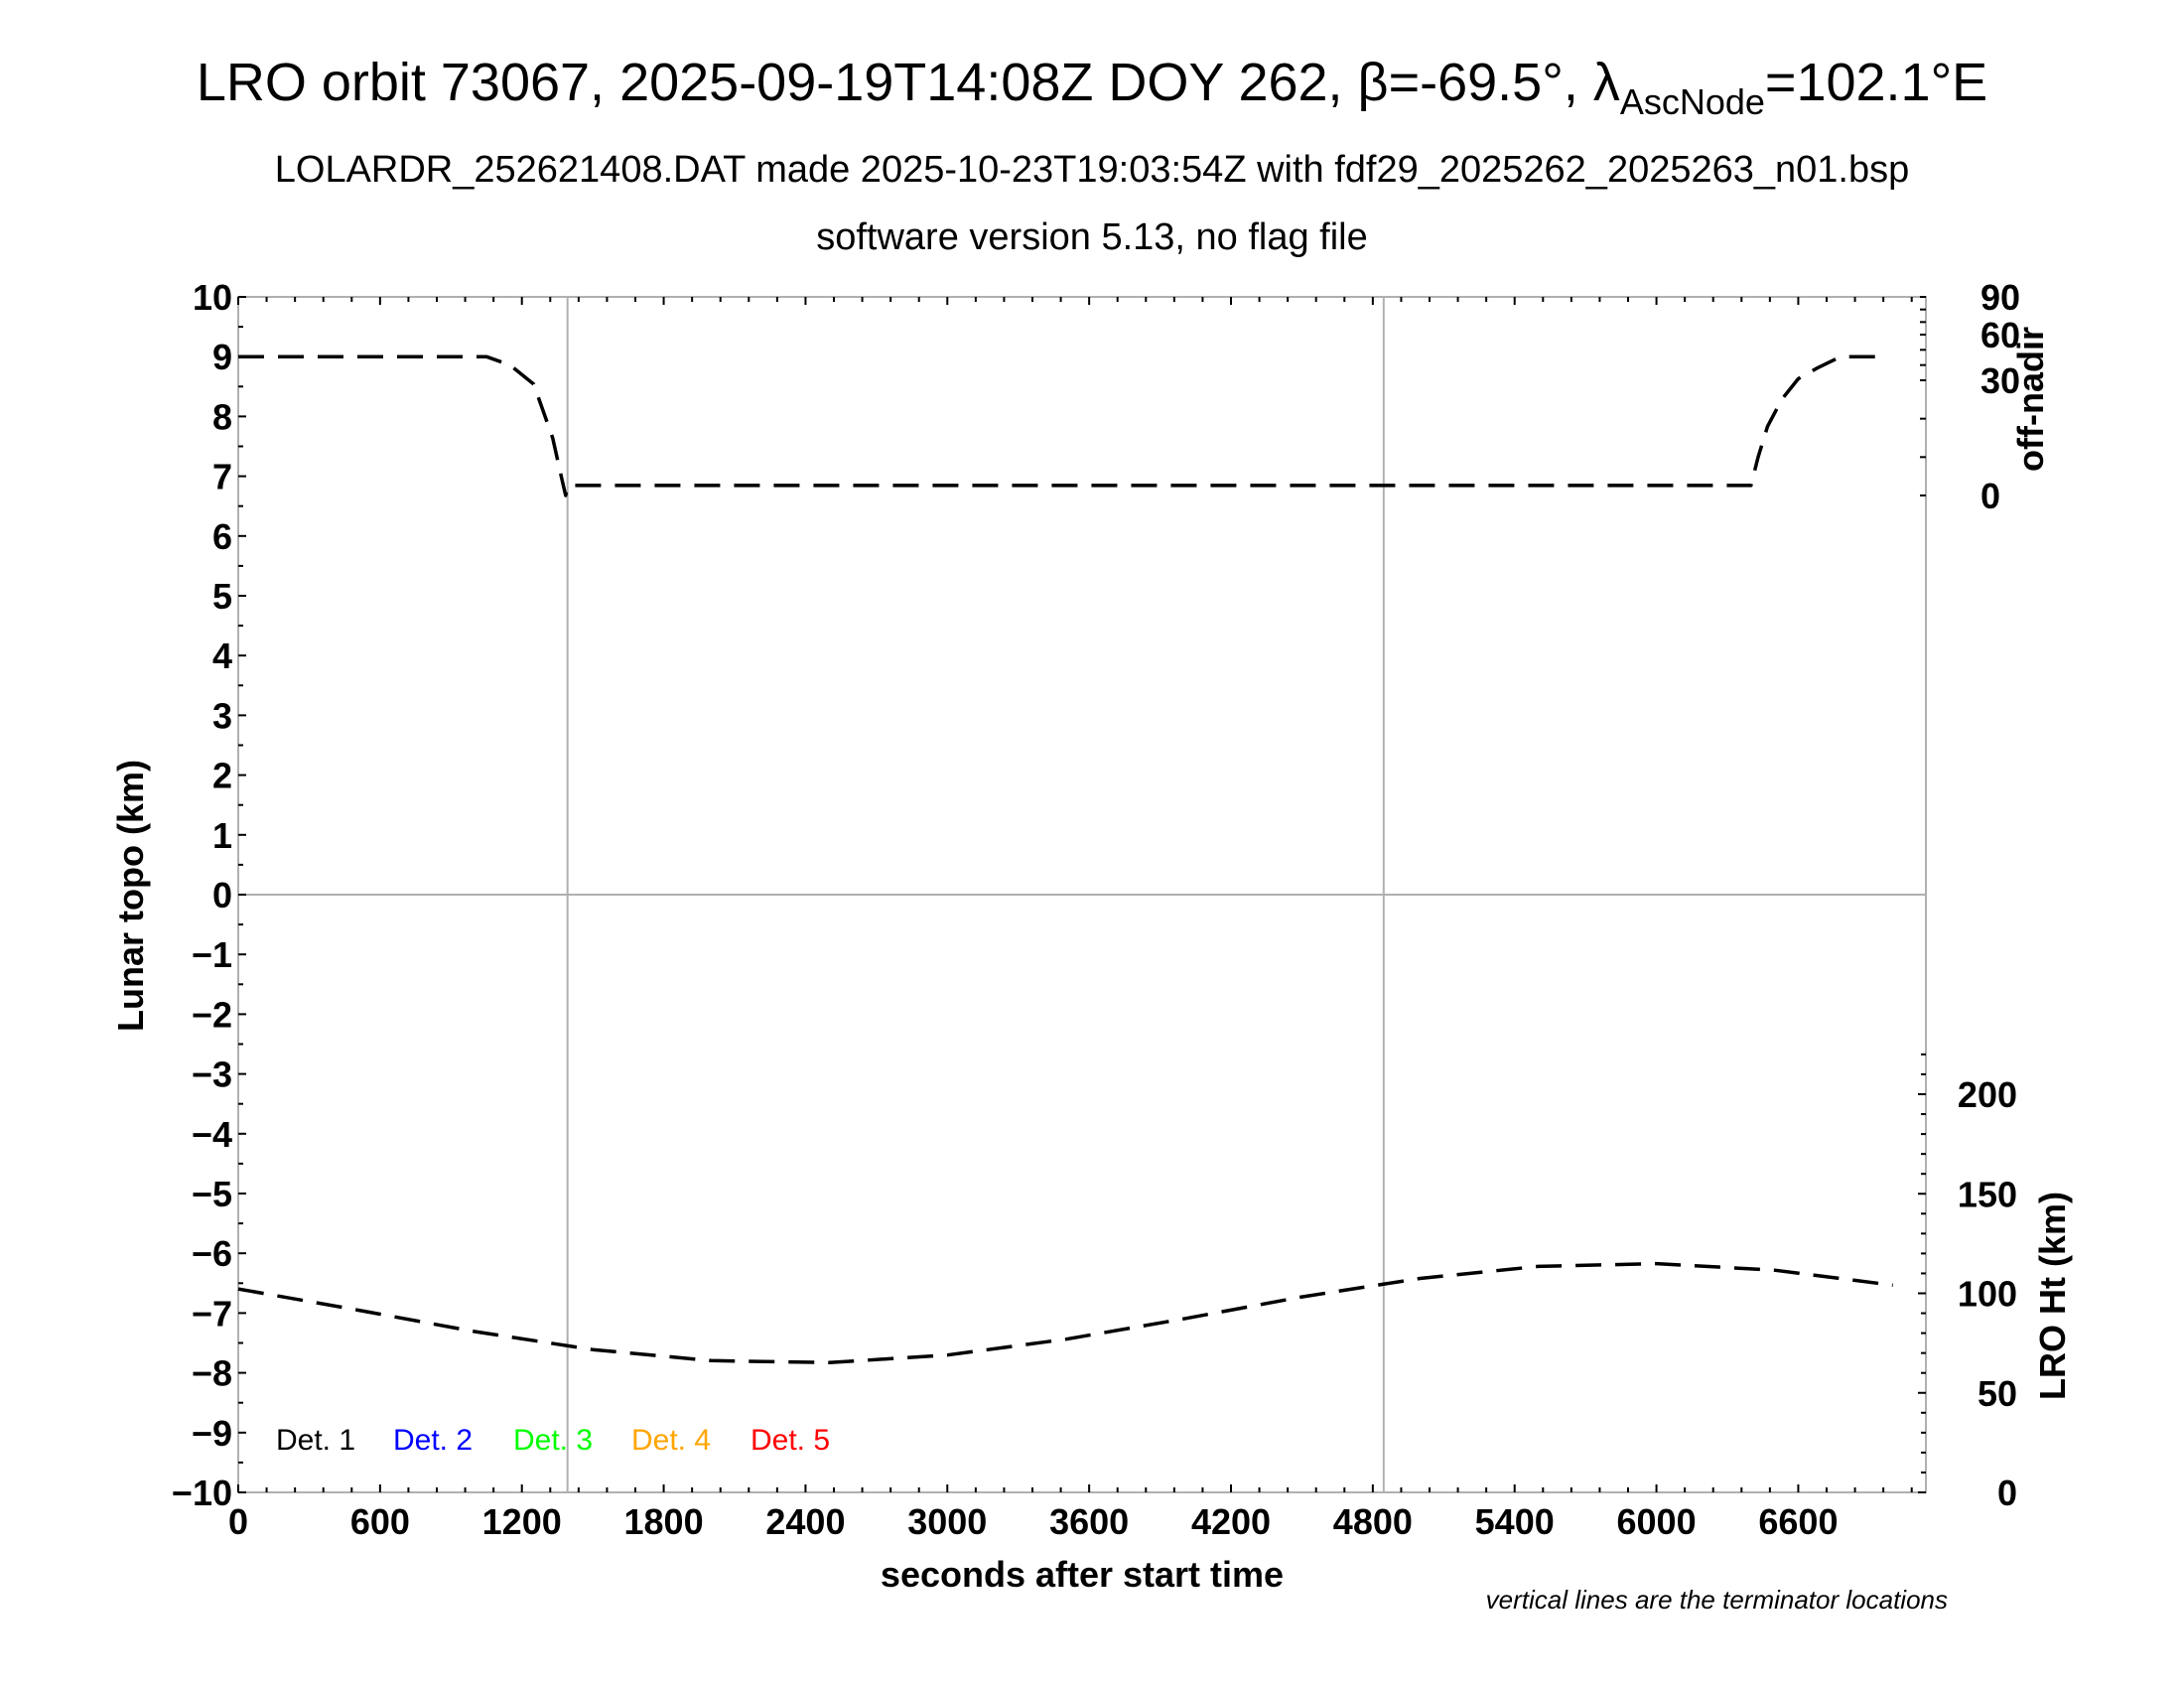 This screenshot has width=2184, height=1688. What do you see at coordinates (212, 1075) in the screenshot?
I see `y-tick-label-left: −3` at bounding box center [212, 1075].